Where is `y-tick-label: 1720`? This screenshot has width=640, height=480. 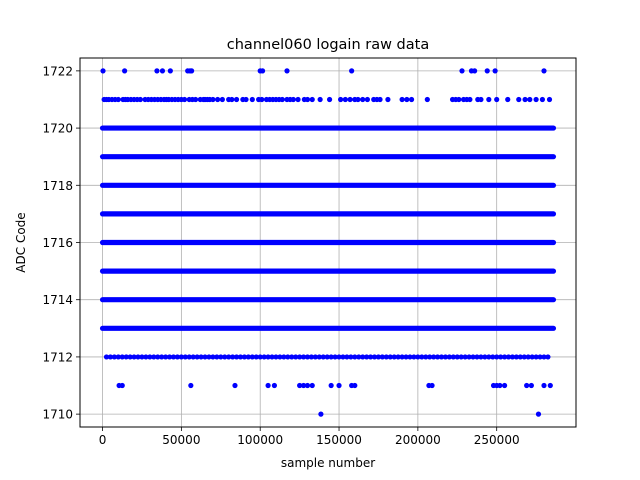
y-tick-label: 1720 is located at coordinates (57, 129).